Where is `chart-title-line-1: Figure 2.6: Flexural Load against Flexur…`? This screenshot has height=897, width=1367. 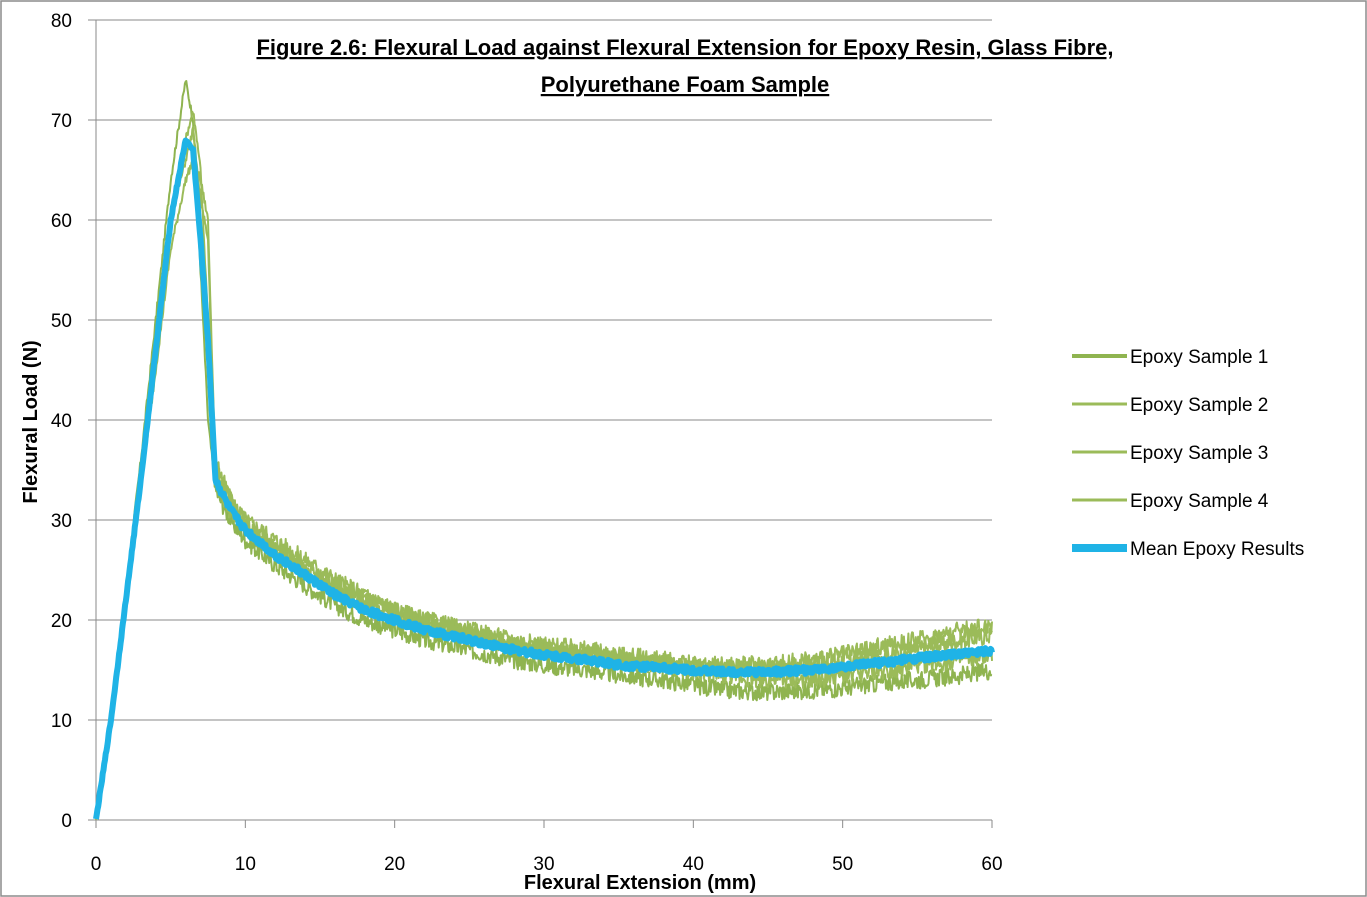
chart-title-line-1: Figure 2.6: Flexural Load against Flexur… is located at coordinates (684, 47).